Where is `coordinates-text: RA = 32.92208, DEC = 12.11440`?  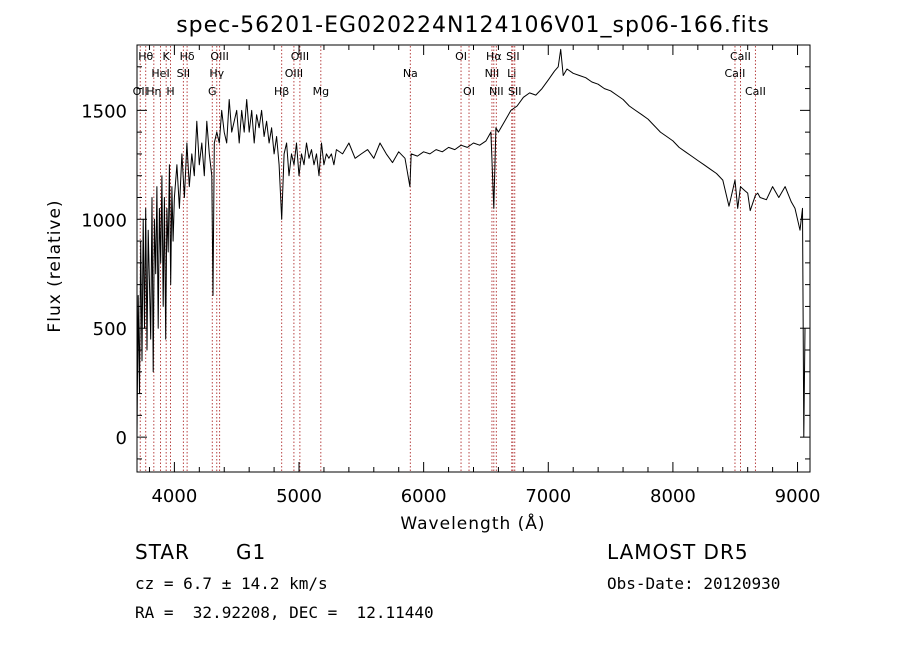
coordinates-text: RA = 32.92208, DEC = 12.11440 is located at coordinates (284, 612).